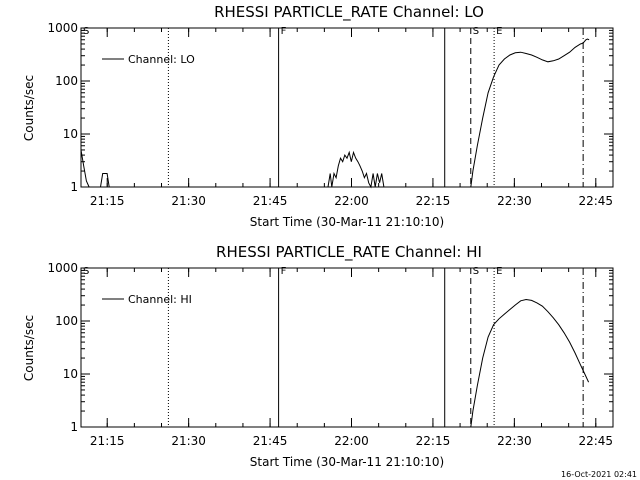 Image resolution: width=640 pixels, height=480 pixels. What do you see at coordinates (599, 474) in the screenshot?
I see `generation-timestamp: 16-Oct-2021 02:41` at bounding box center [599, 474].